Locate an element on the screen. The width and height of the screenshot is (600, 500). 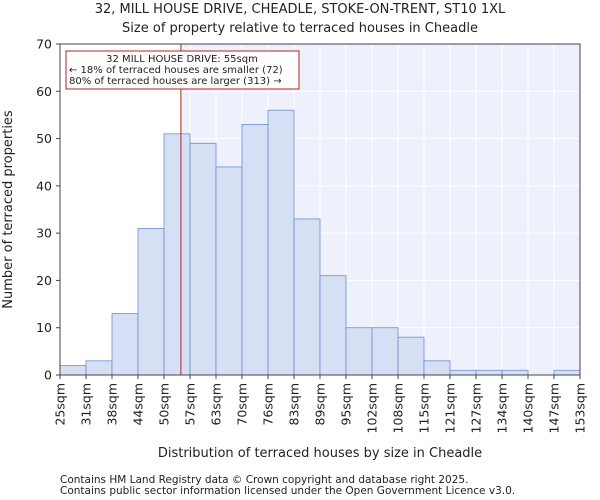
x-tick-label: 70sqm is located at coordinates (242, 404).